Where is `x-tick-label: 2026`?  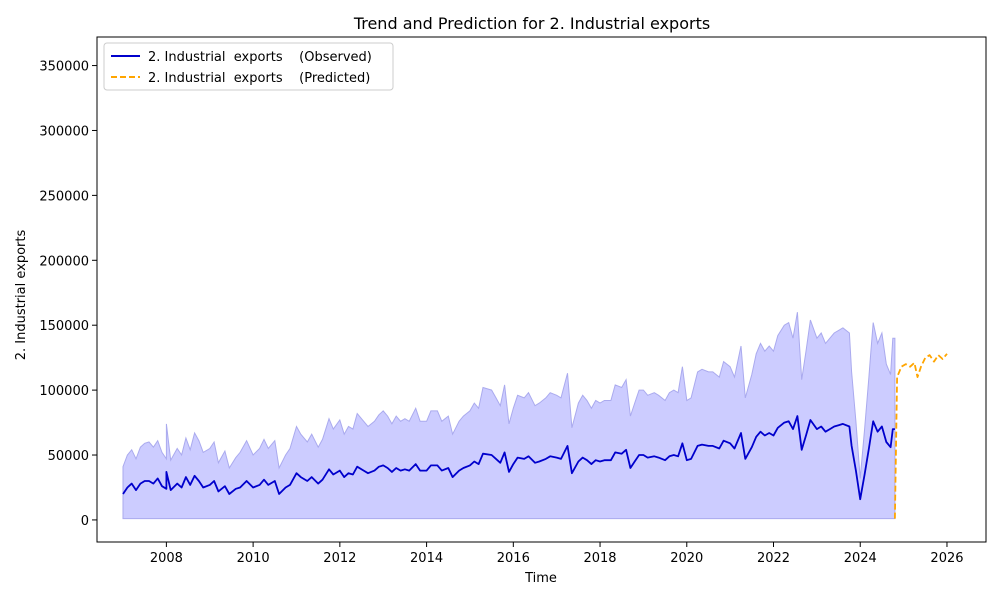
x-tick-label: 2026 is located at coordinates (946, 558).